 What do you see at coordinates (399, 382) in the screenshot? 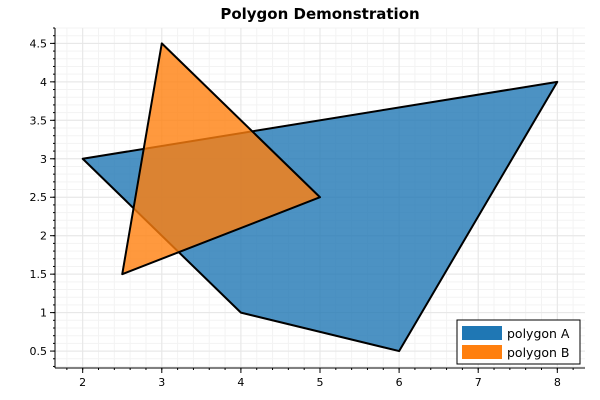
I see `x-tick-label: 6` at bounding box center [399, 382].